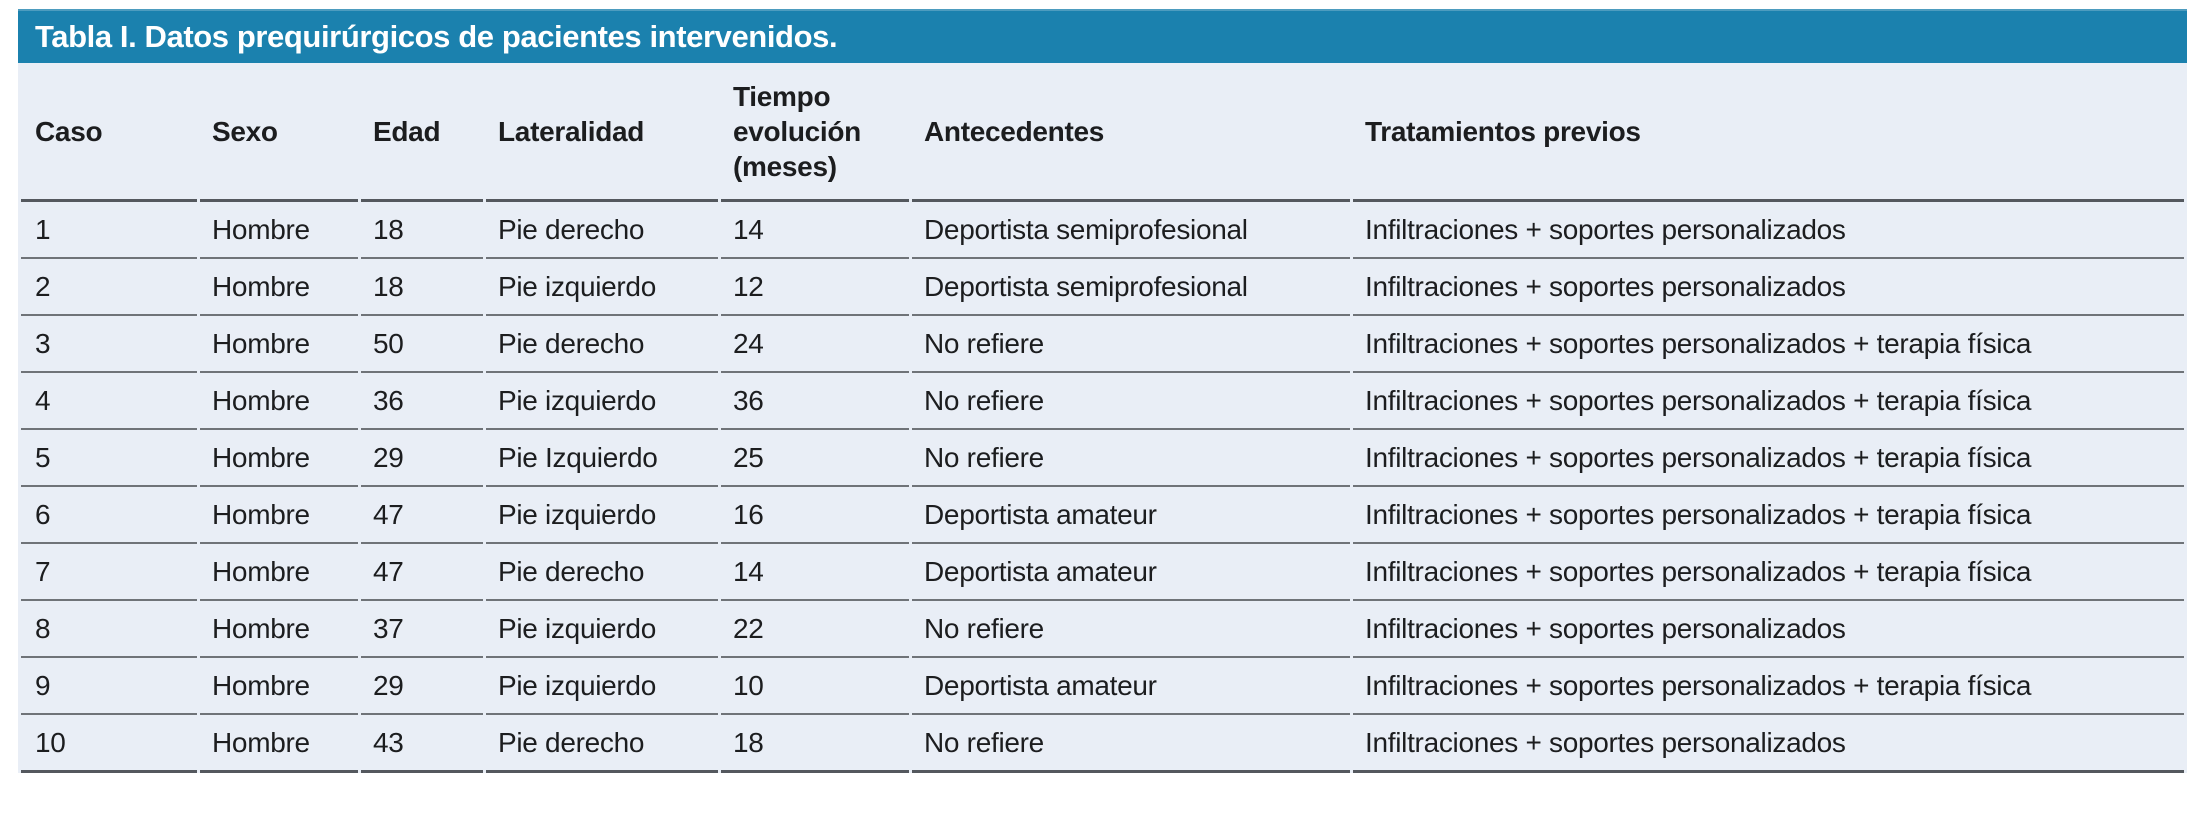 This screenshot has height=821, width=2199. I want to click on cell-caso: 9, so click(109, 686).